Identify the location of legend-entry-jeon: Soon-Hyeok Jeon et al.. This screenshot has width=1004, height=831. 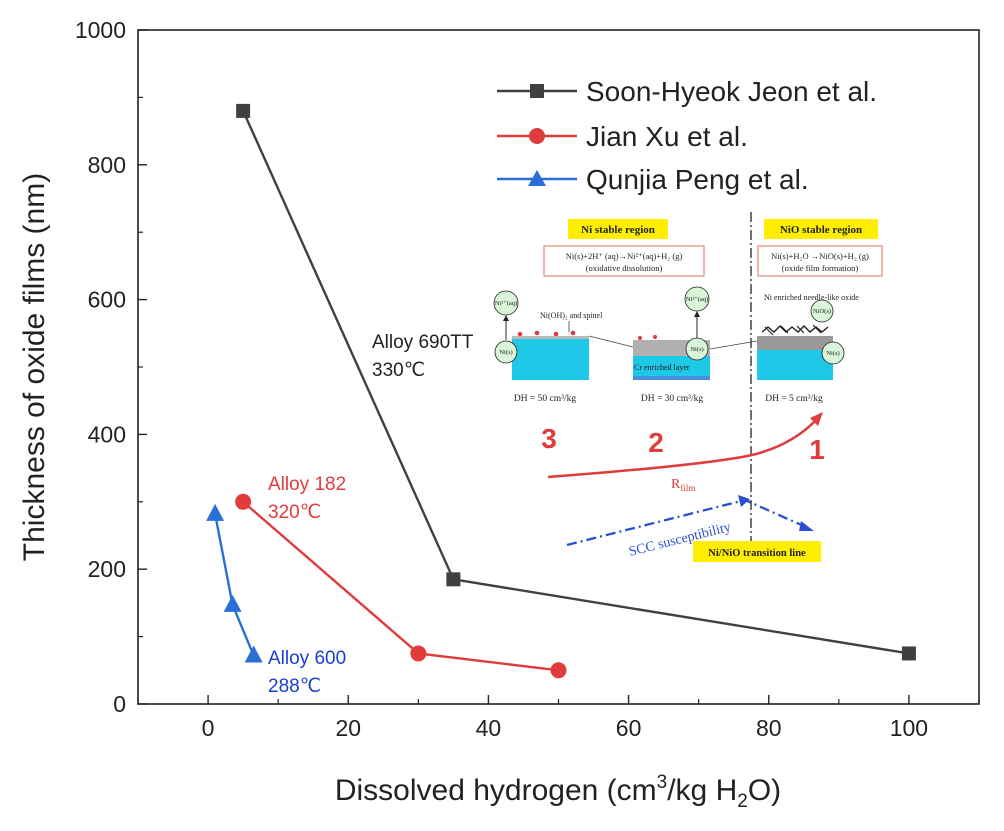
(687, 91).